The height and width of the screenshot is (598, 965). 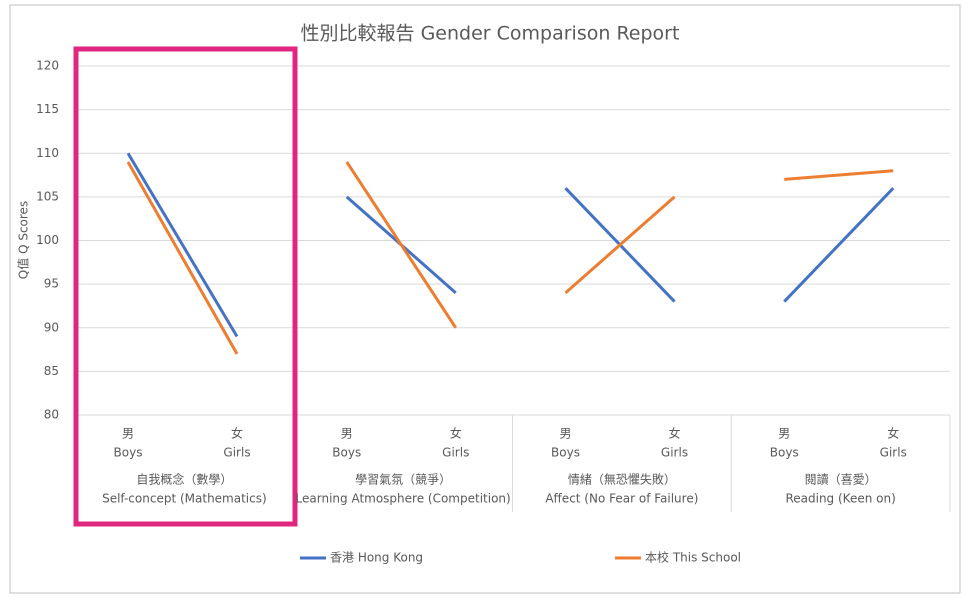 What do you see at coordinates (403, 499) in the screenshot?
I see `group-label: Learning Atmosphere (Competition)` at bounding box center [403, 499].